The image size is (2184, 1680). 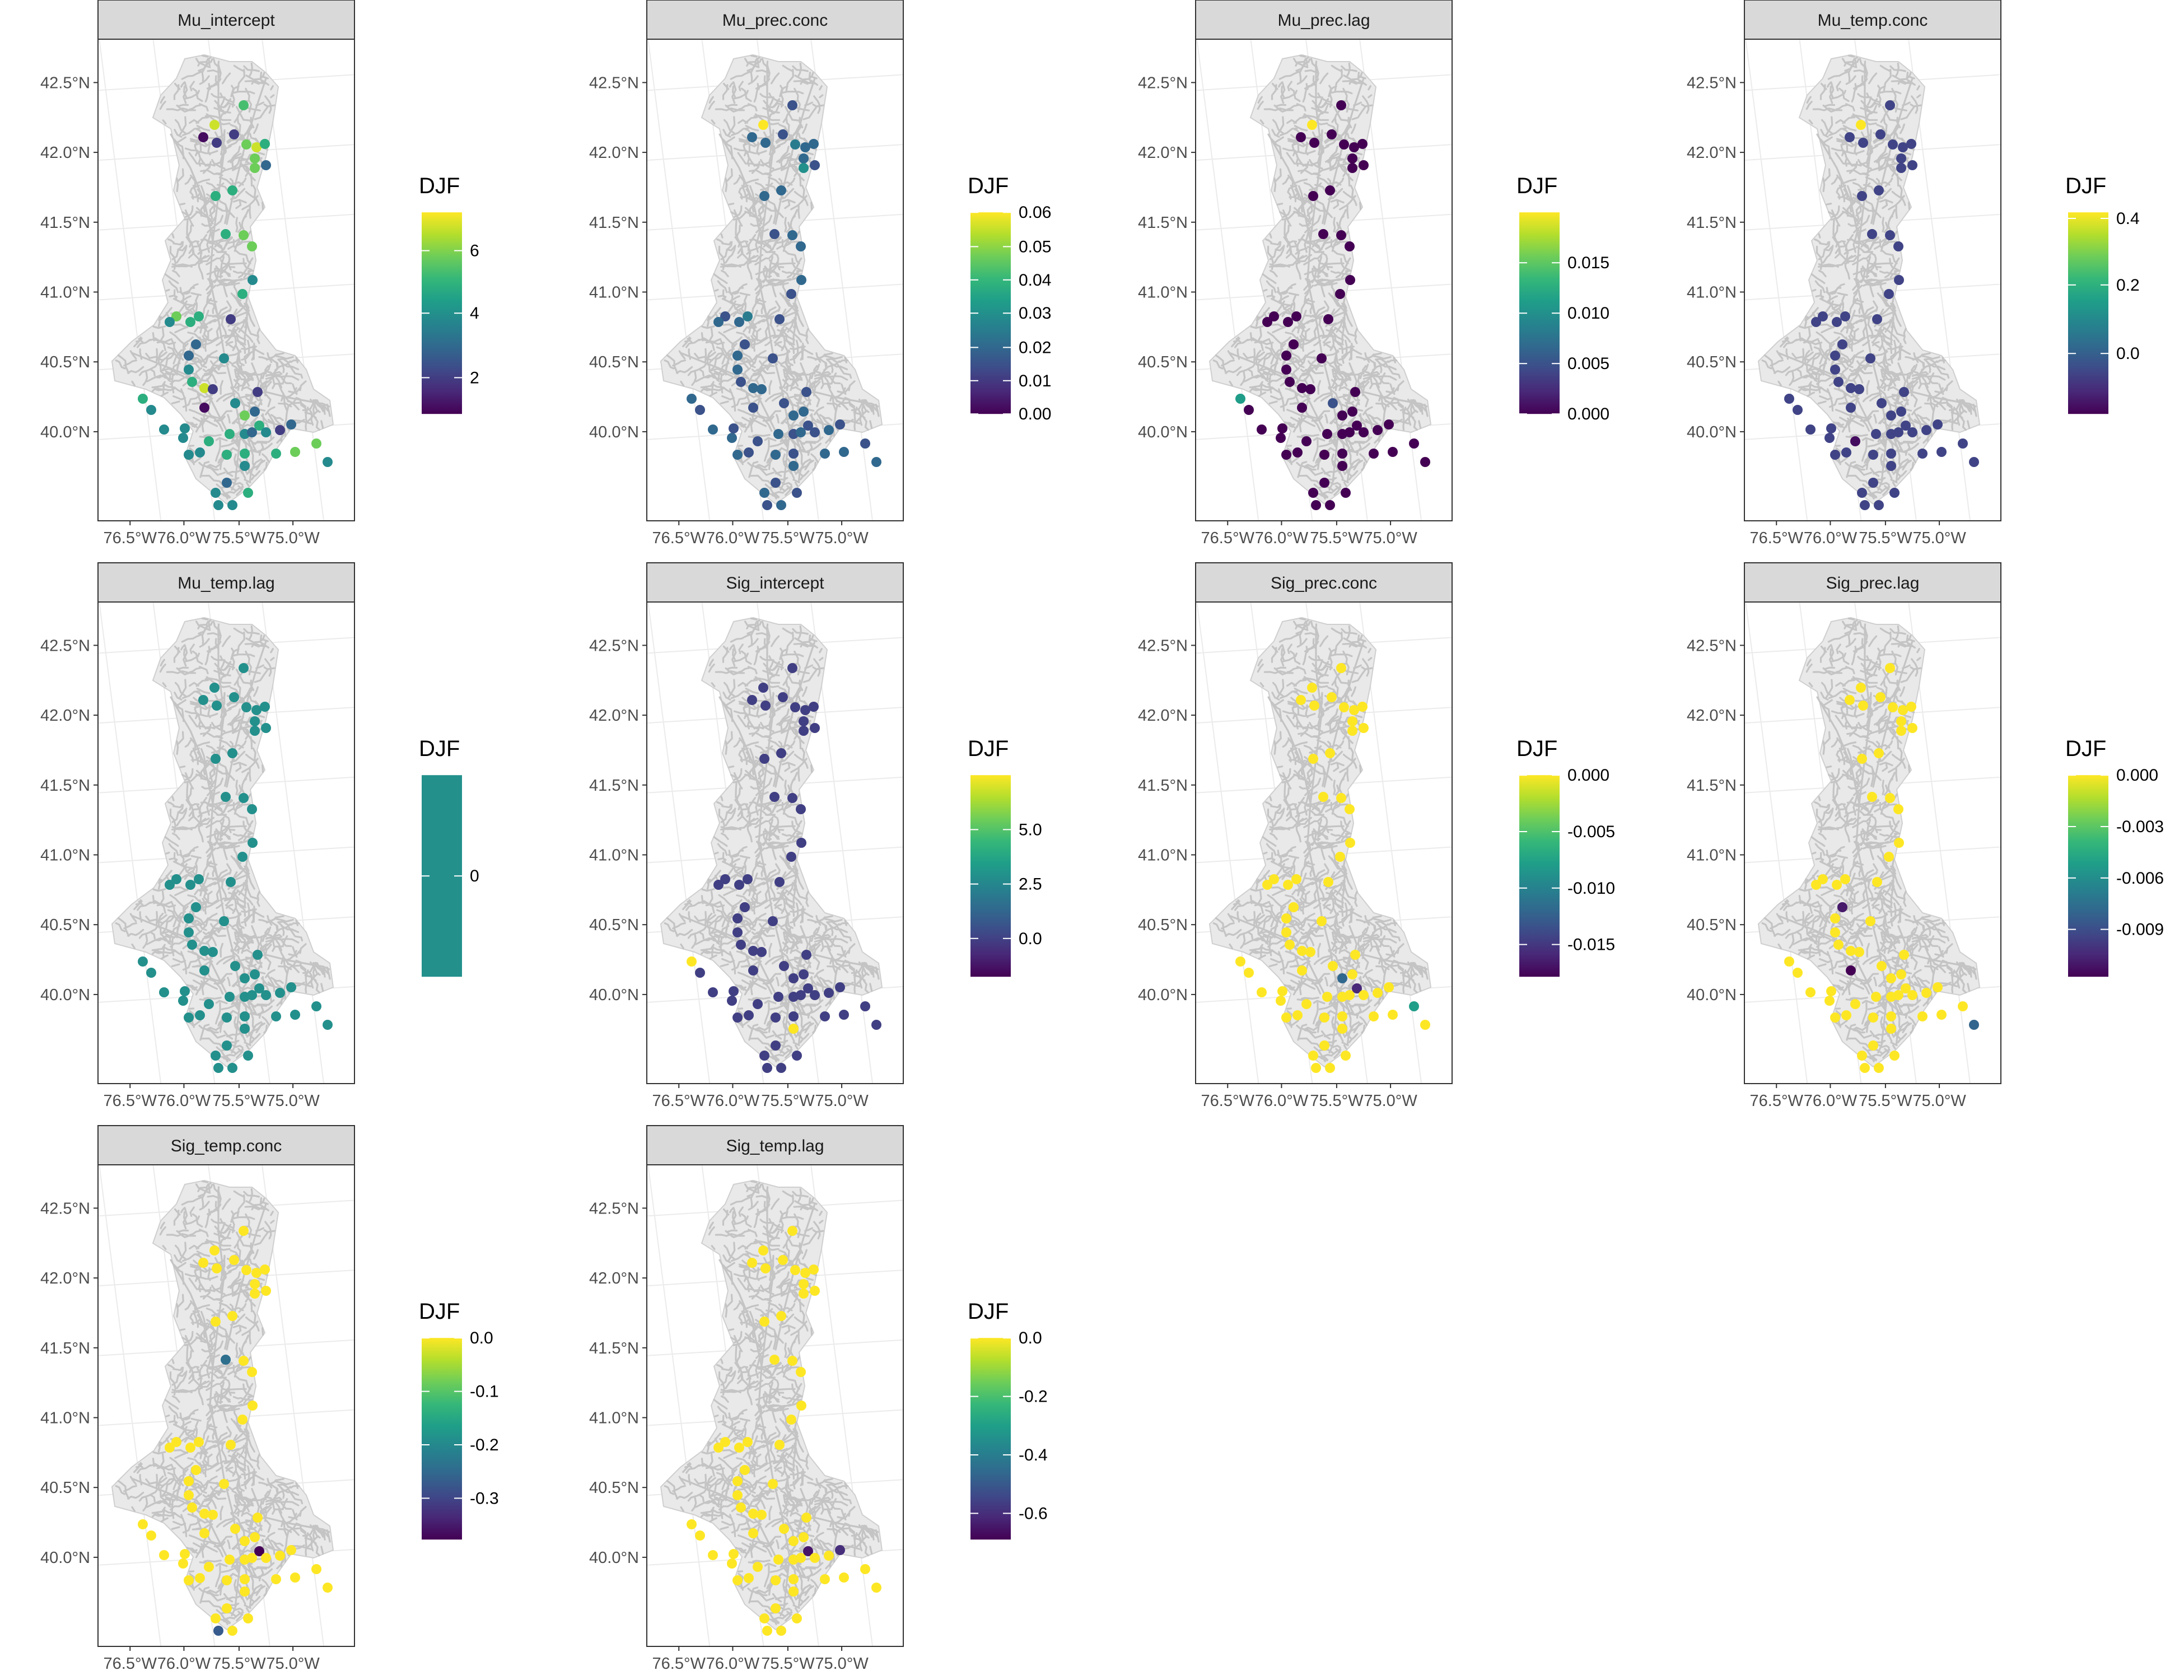 I want to click on lat-tick-label: 42.5°N, so click(x=614, y=646).